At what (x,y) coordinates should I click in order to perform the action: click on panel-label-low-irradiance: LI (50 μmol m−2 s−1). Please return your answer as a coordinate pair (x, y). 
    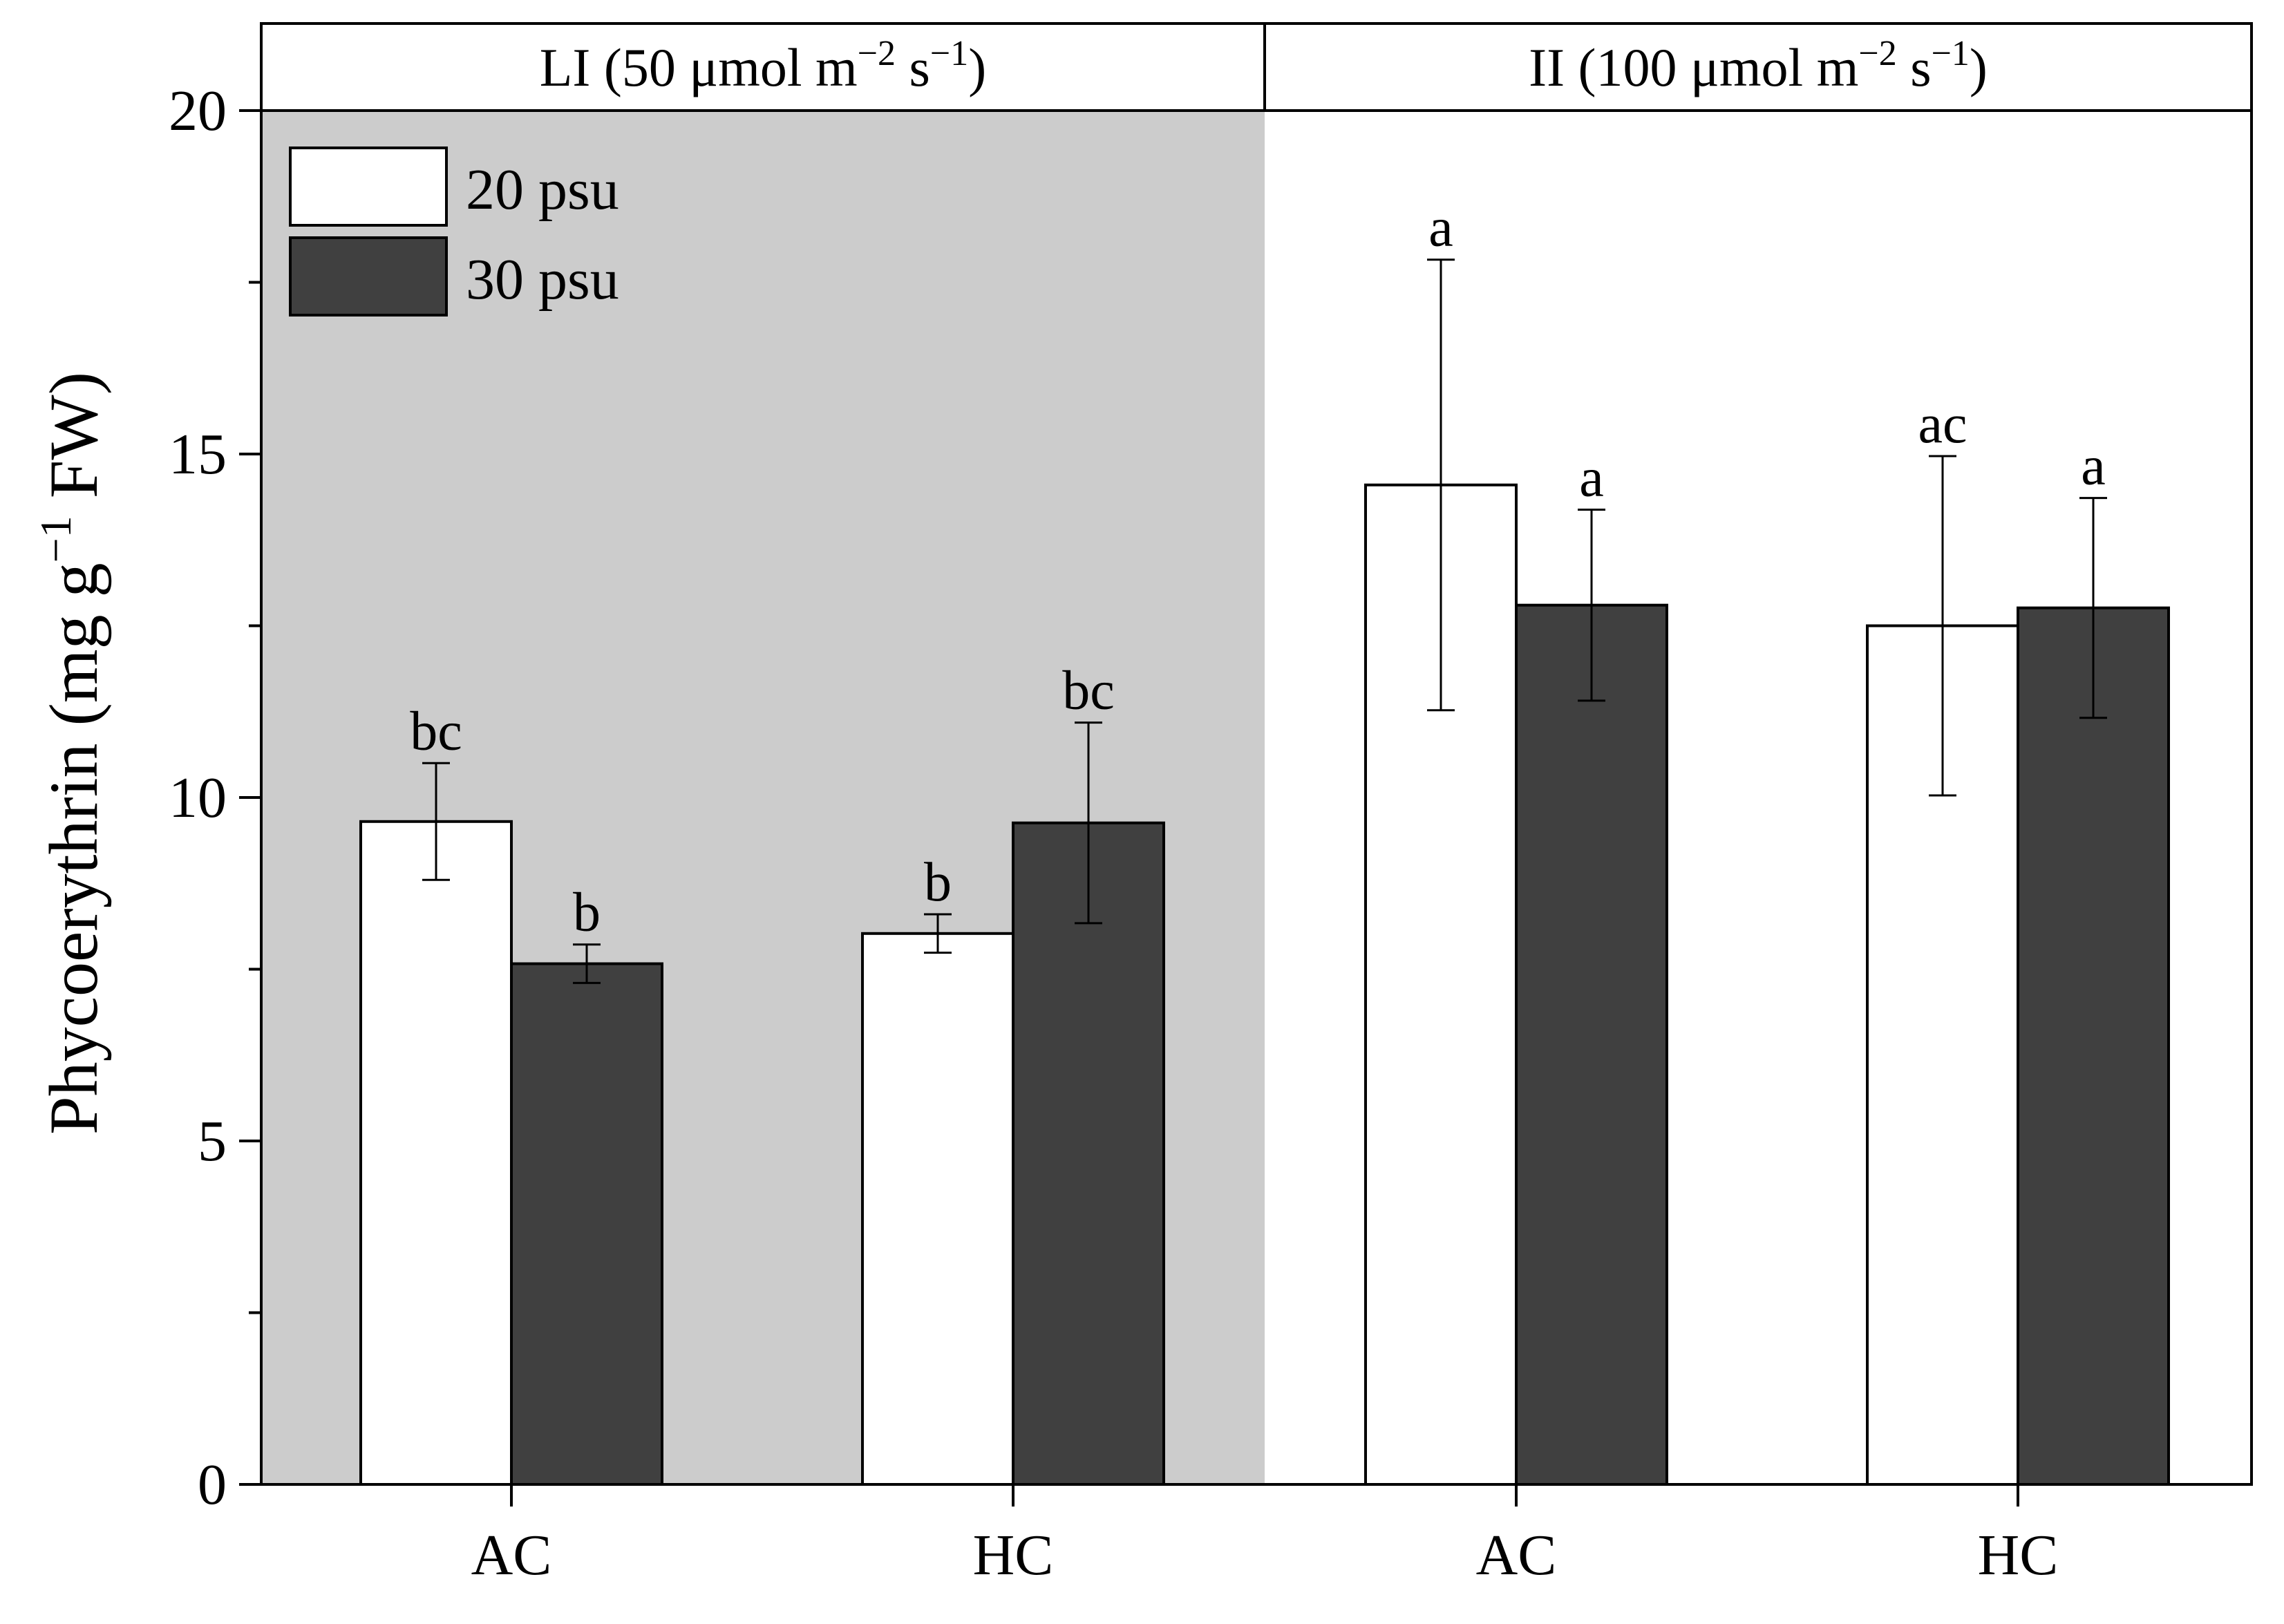
    Looking at the image, I should click on (763, 65).